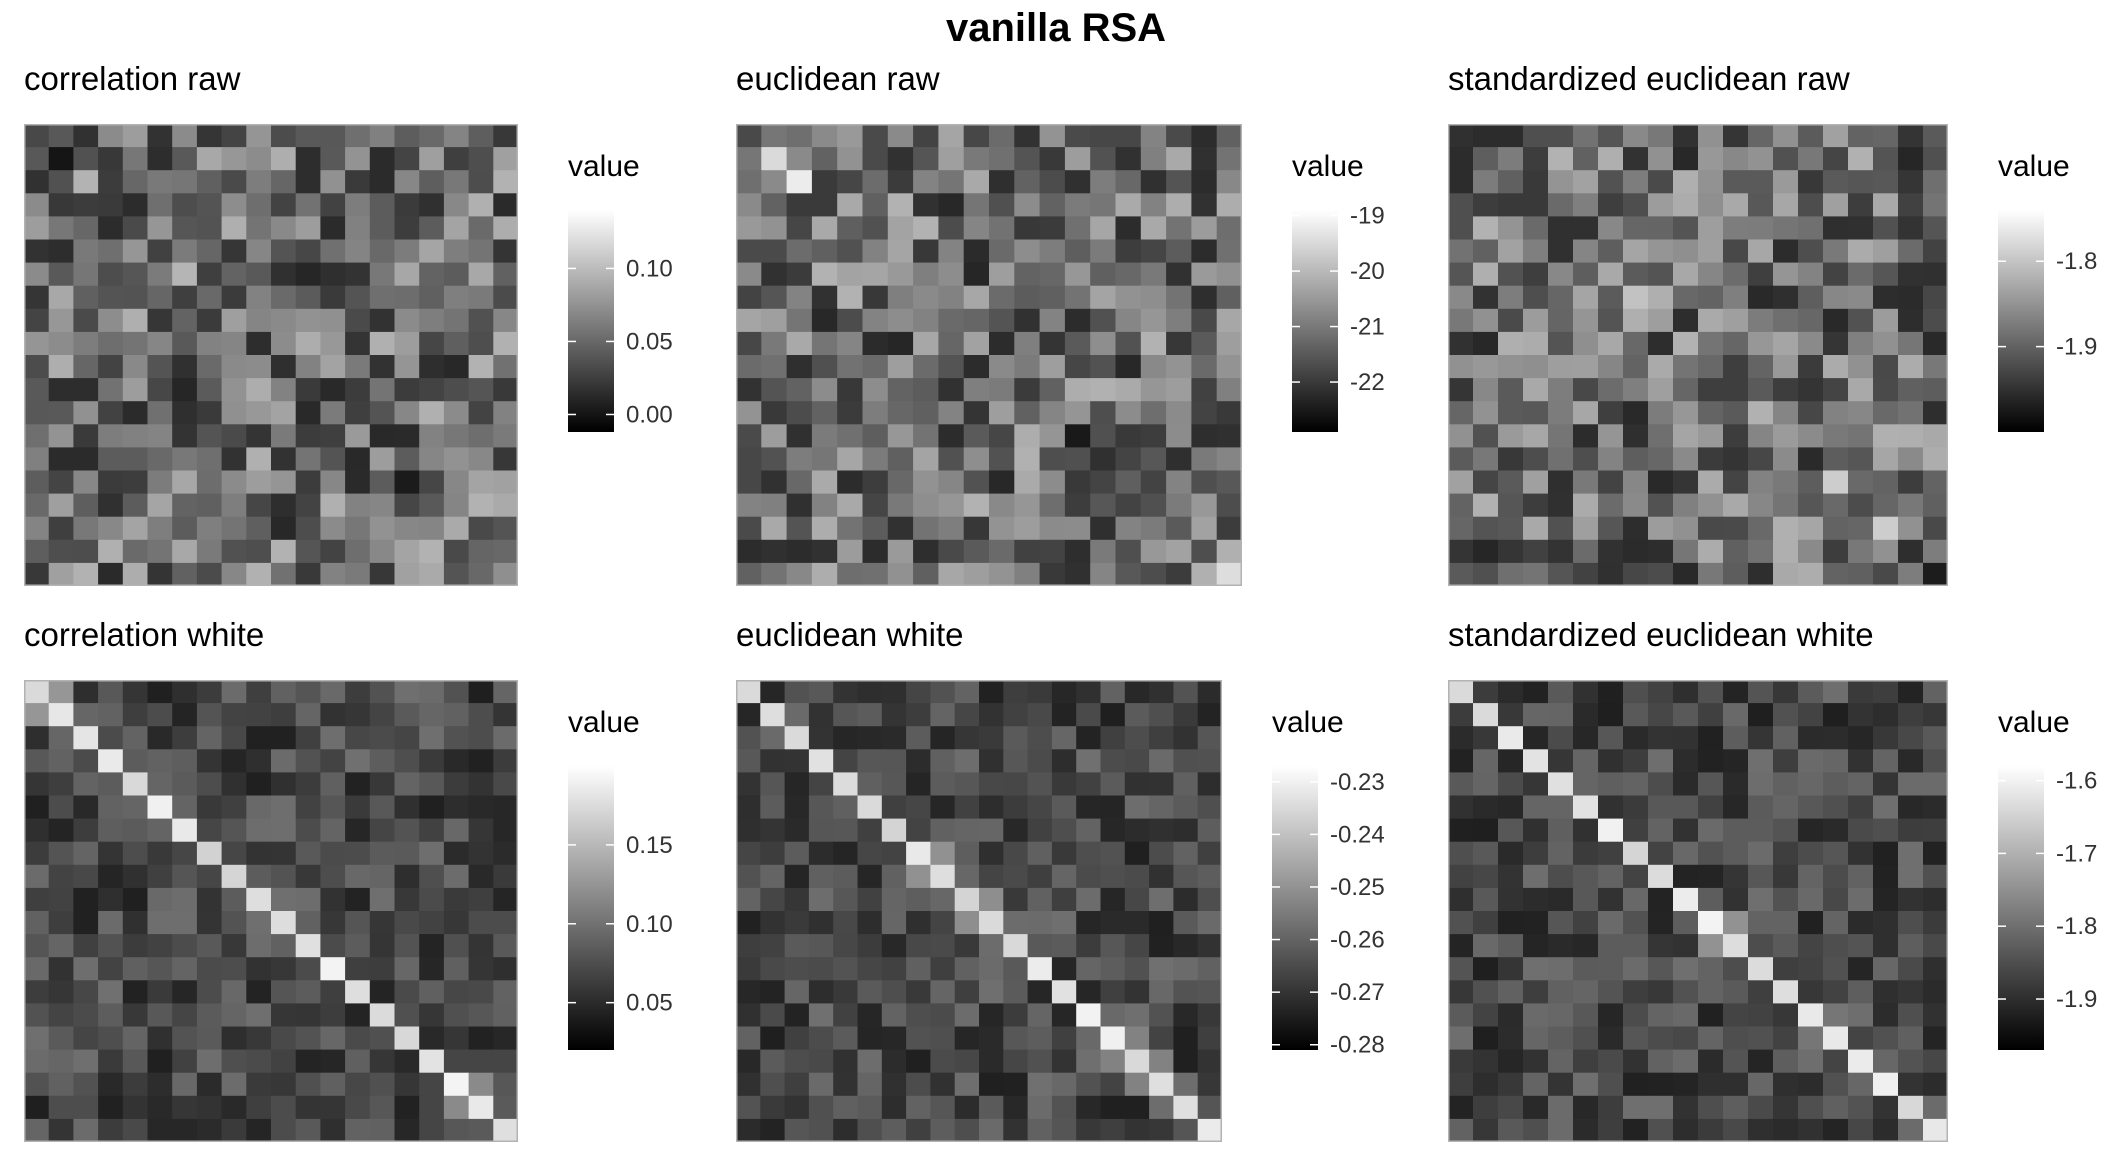 Image resolution: width=2112 pixels, height=1152 pixels. I want to click on colorbar-tick-label: -0.23, so click(1357, 782).